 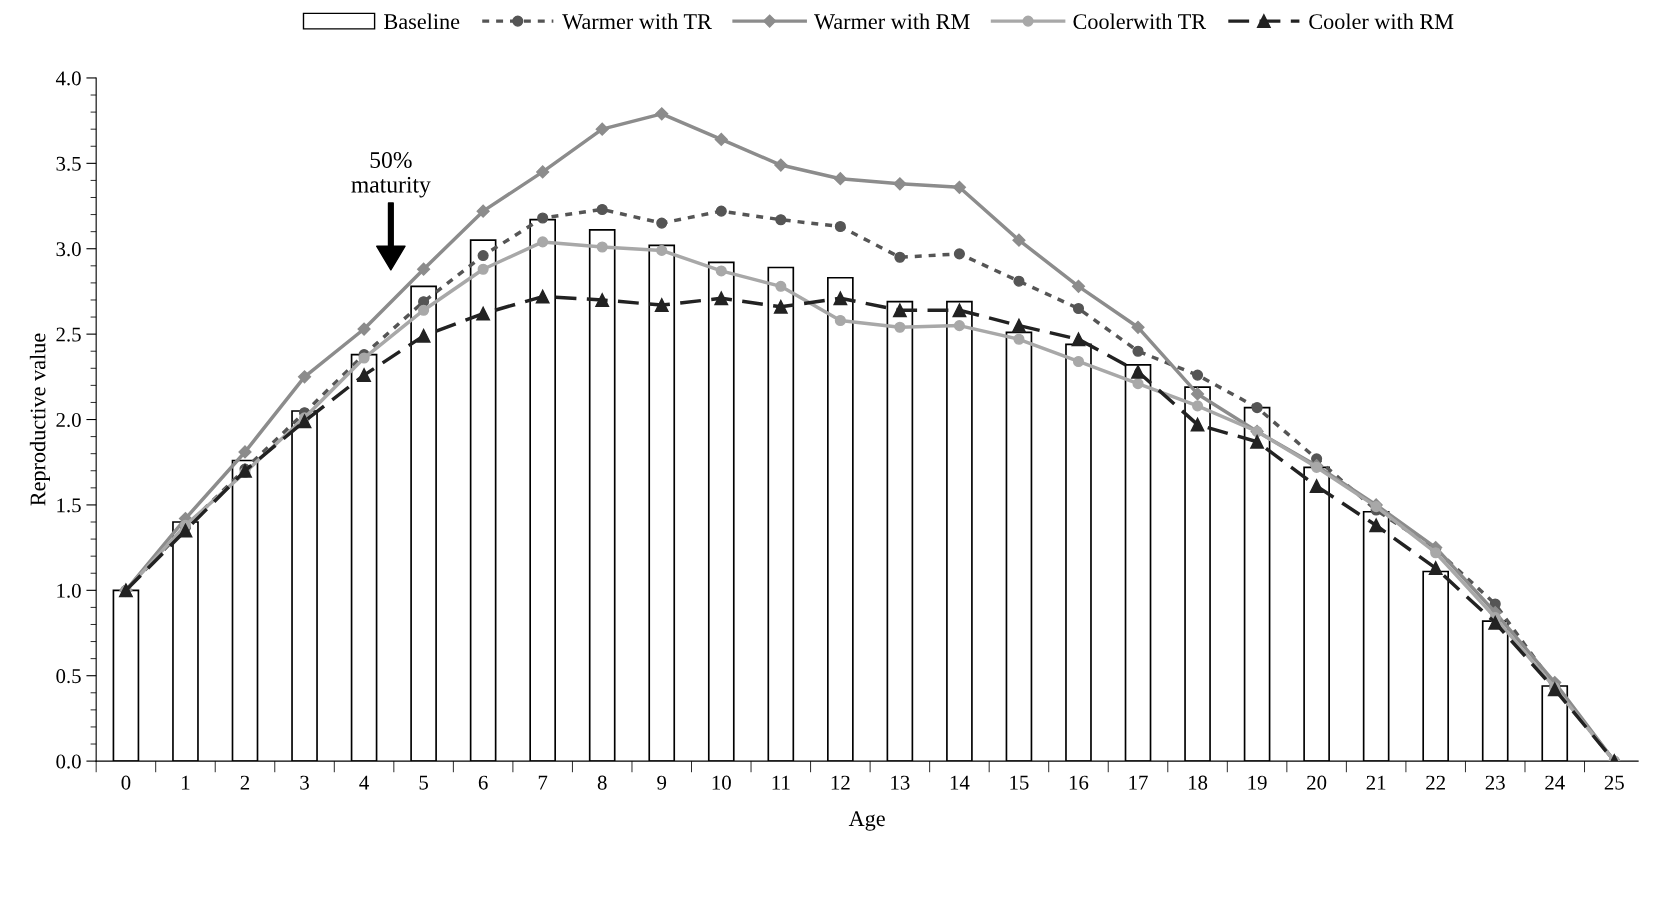 I want to click on x-tick-label: 9, so click(x=662, y=782).